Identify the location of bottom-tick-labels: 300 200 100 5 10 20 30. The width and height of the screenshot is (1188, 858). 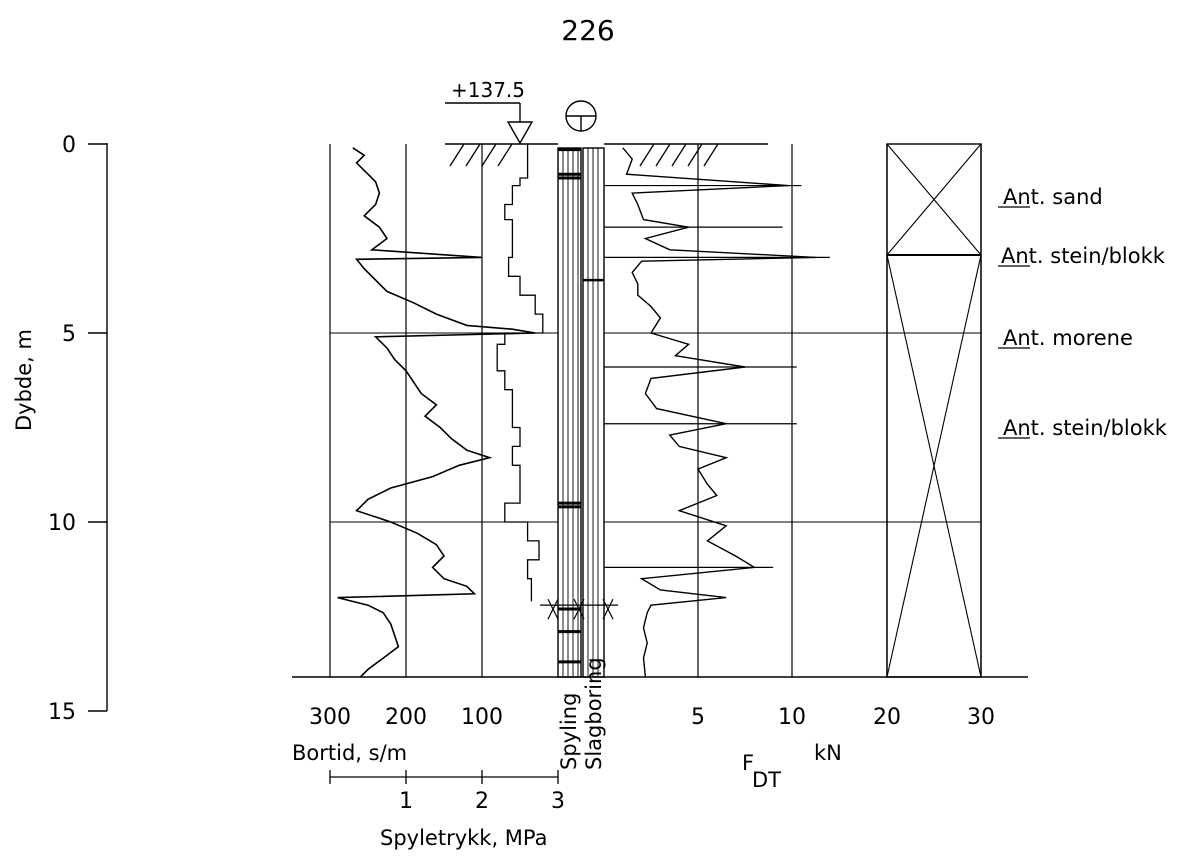
(652, 717).